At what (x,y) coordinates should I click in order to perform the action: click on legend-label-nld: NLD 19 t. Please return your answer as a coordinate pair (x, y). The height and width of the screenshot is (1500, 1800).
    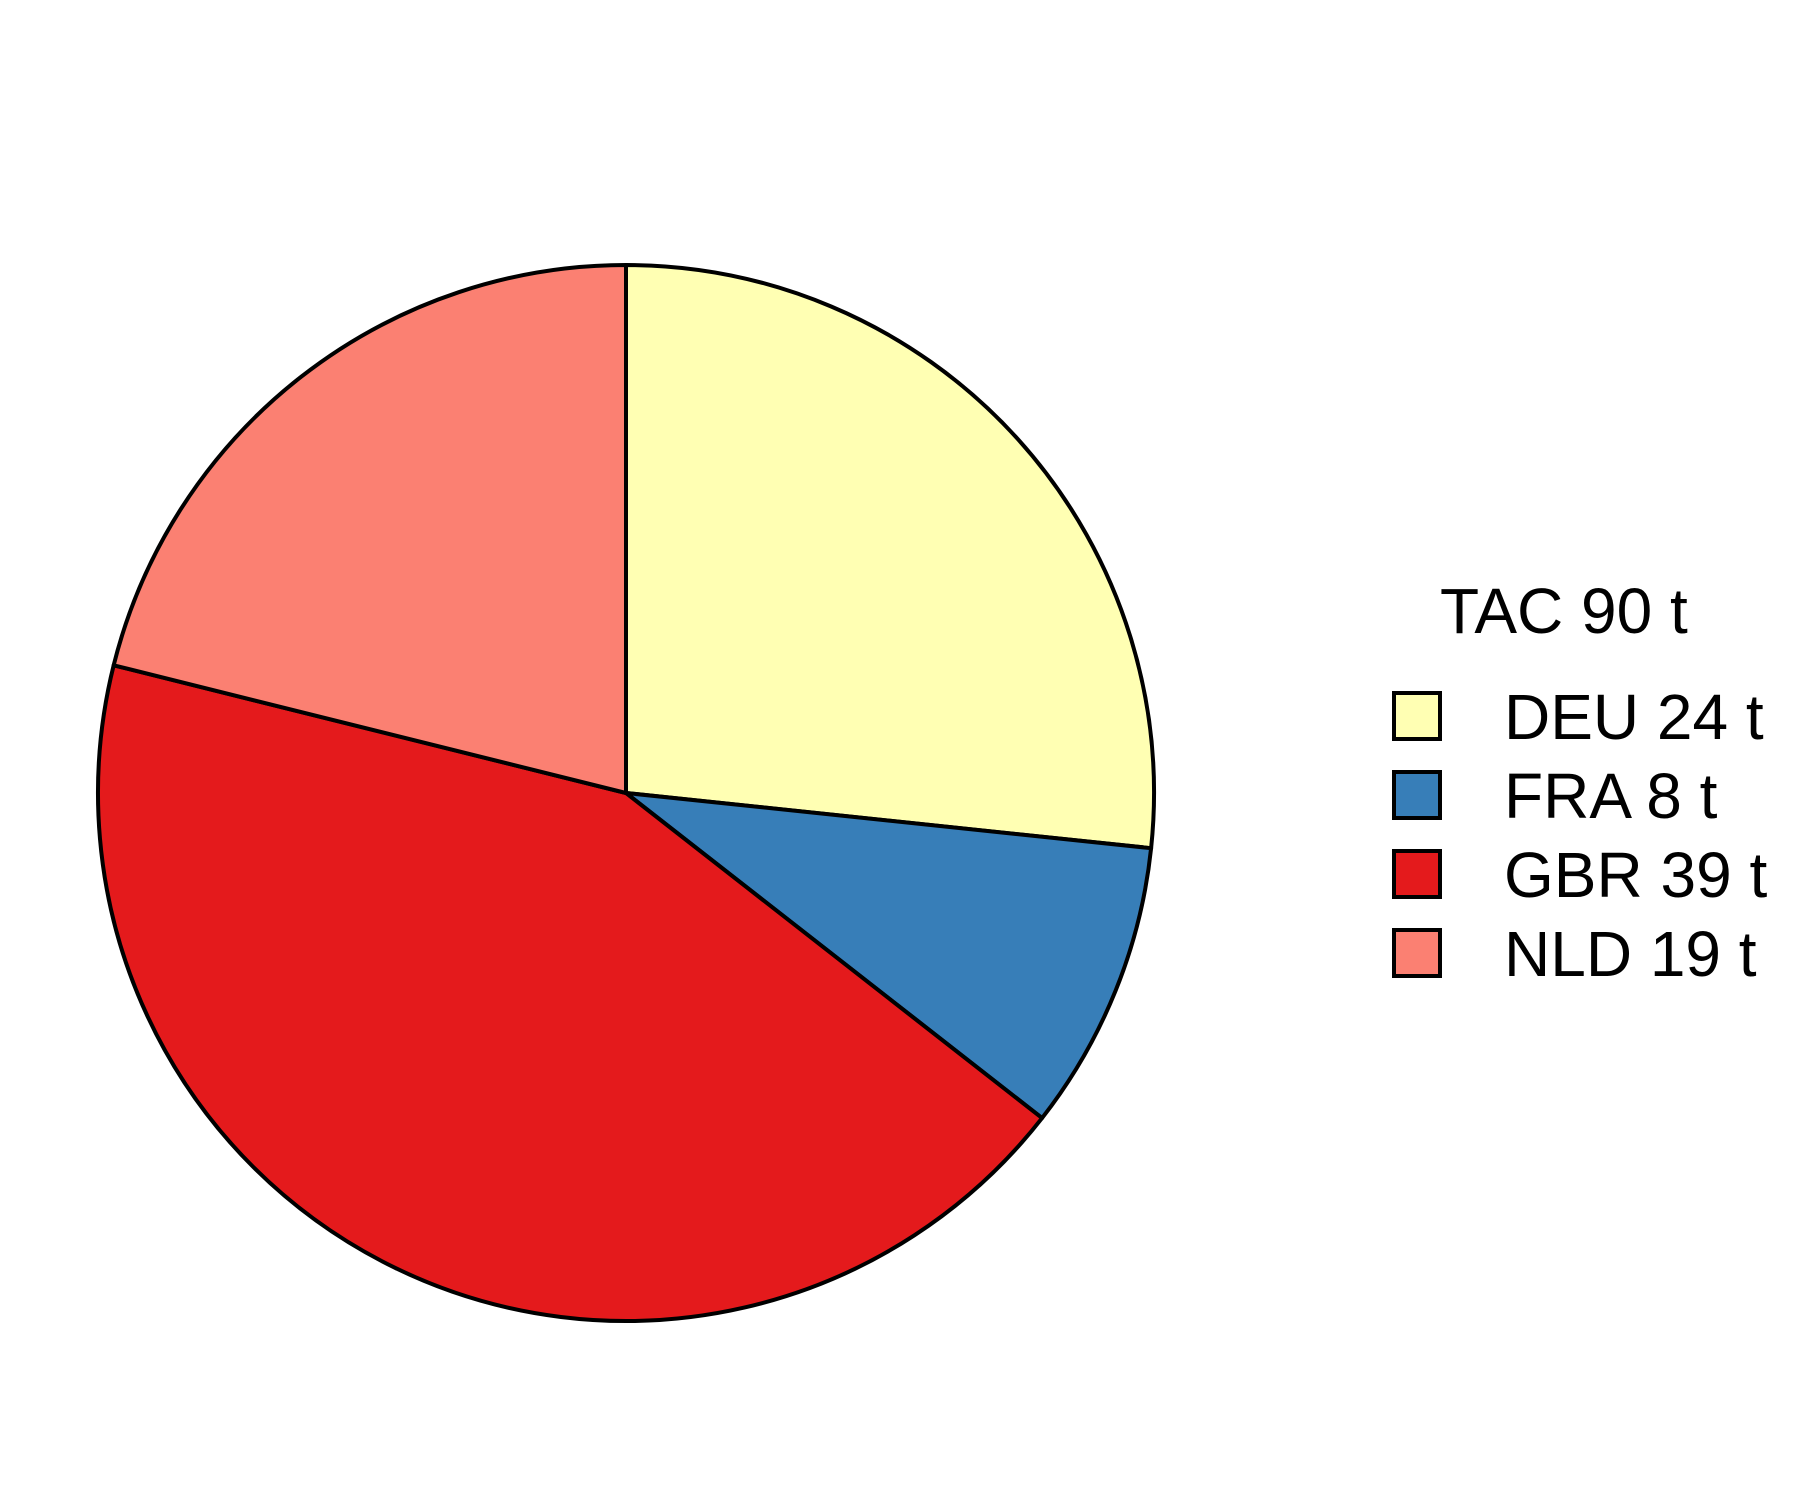
    Looking at the image, I should click on (1630, 954).